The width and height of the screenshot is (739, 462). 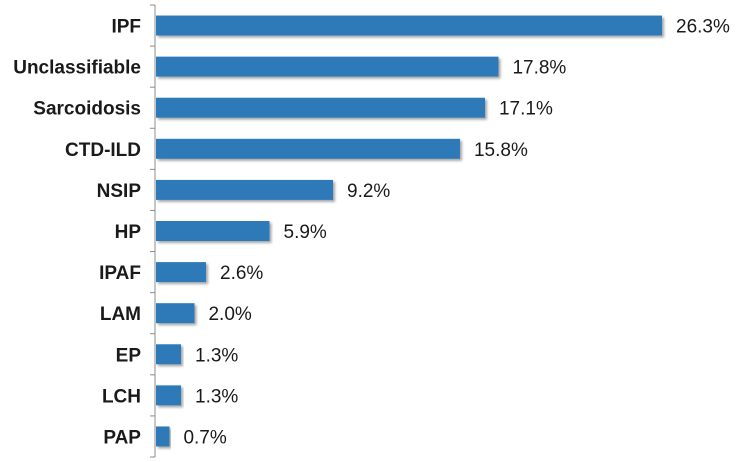 What do you see at coordinates (163, 436) in the screenshot?
I see `bar-pap` at bounding box center [163, 436].